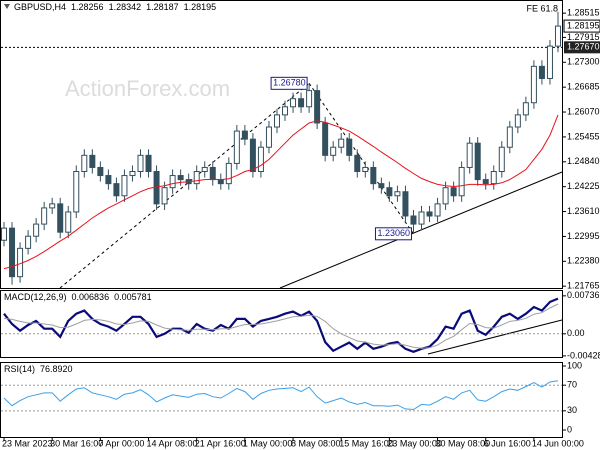 The width and height of the screenshot is (600, 450). Describe the element at coordinates (366, 443) in the screenshot. I see `x-tick-label: 15 May 16:00` at that location.